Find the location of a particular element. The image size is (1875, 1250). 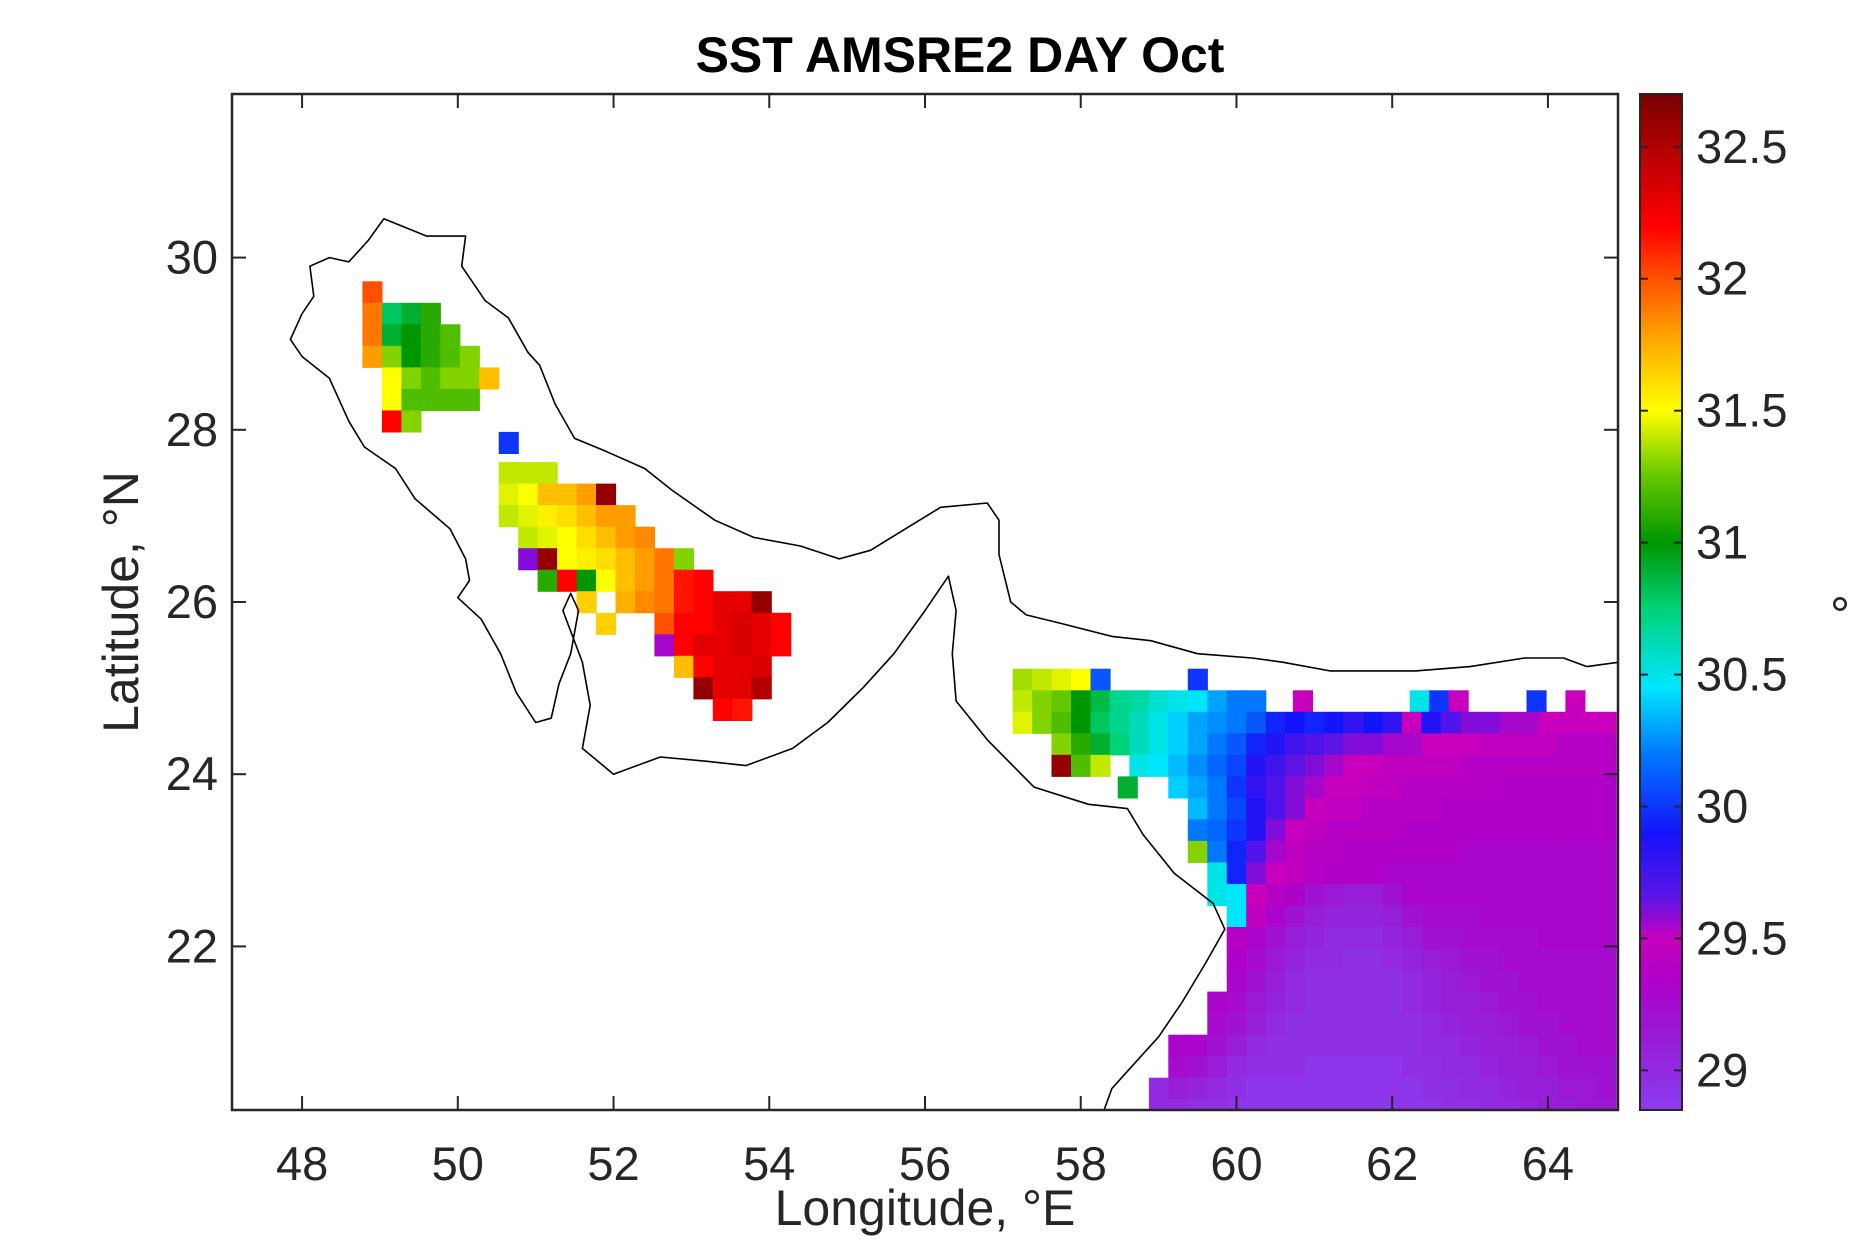

chart-title: SST AMSRE2 DAY Oct is located at coordinates (960, 55).